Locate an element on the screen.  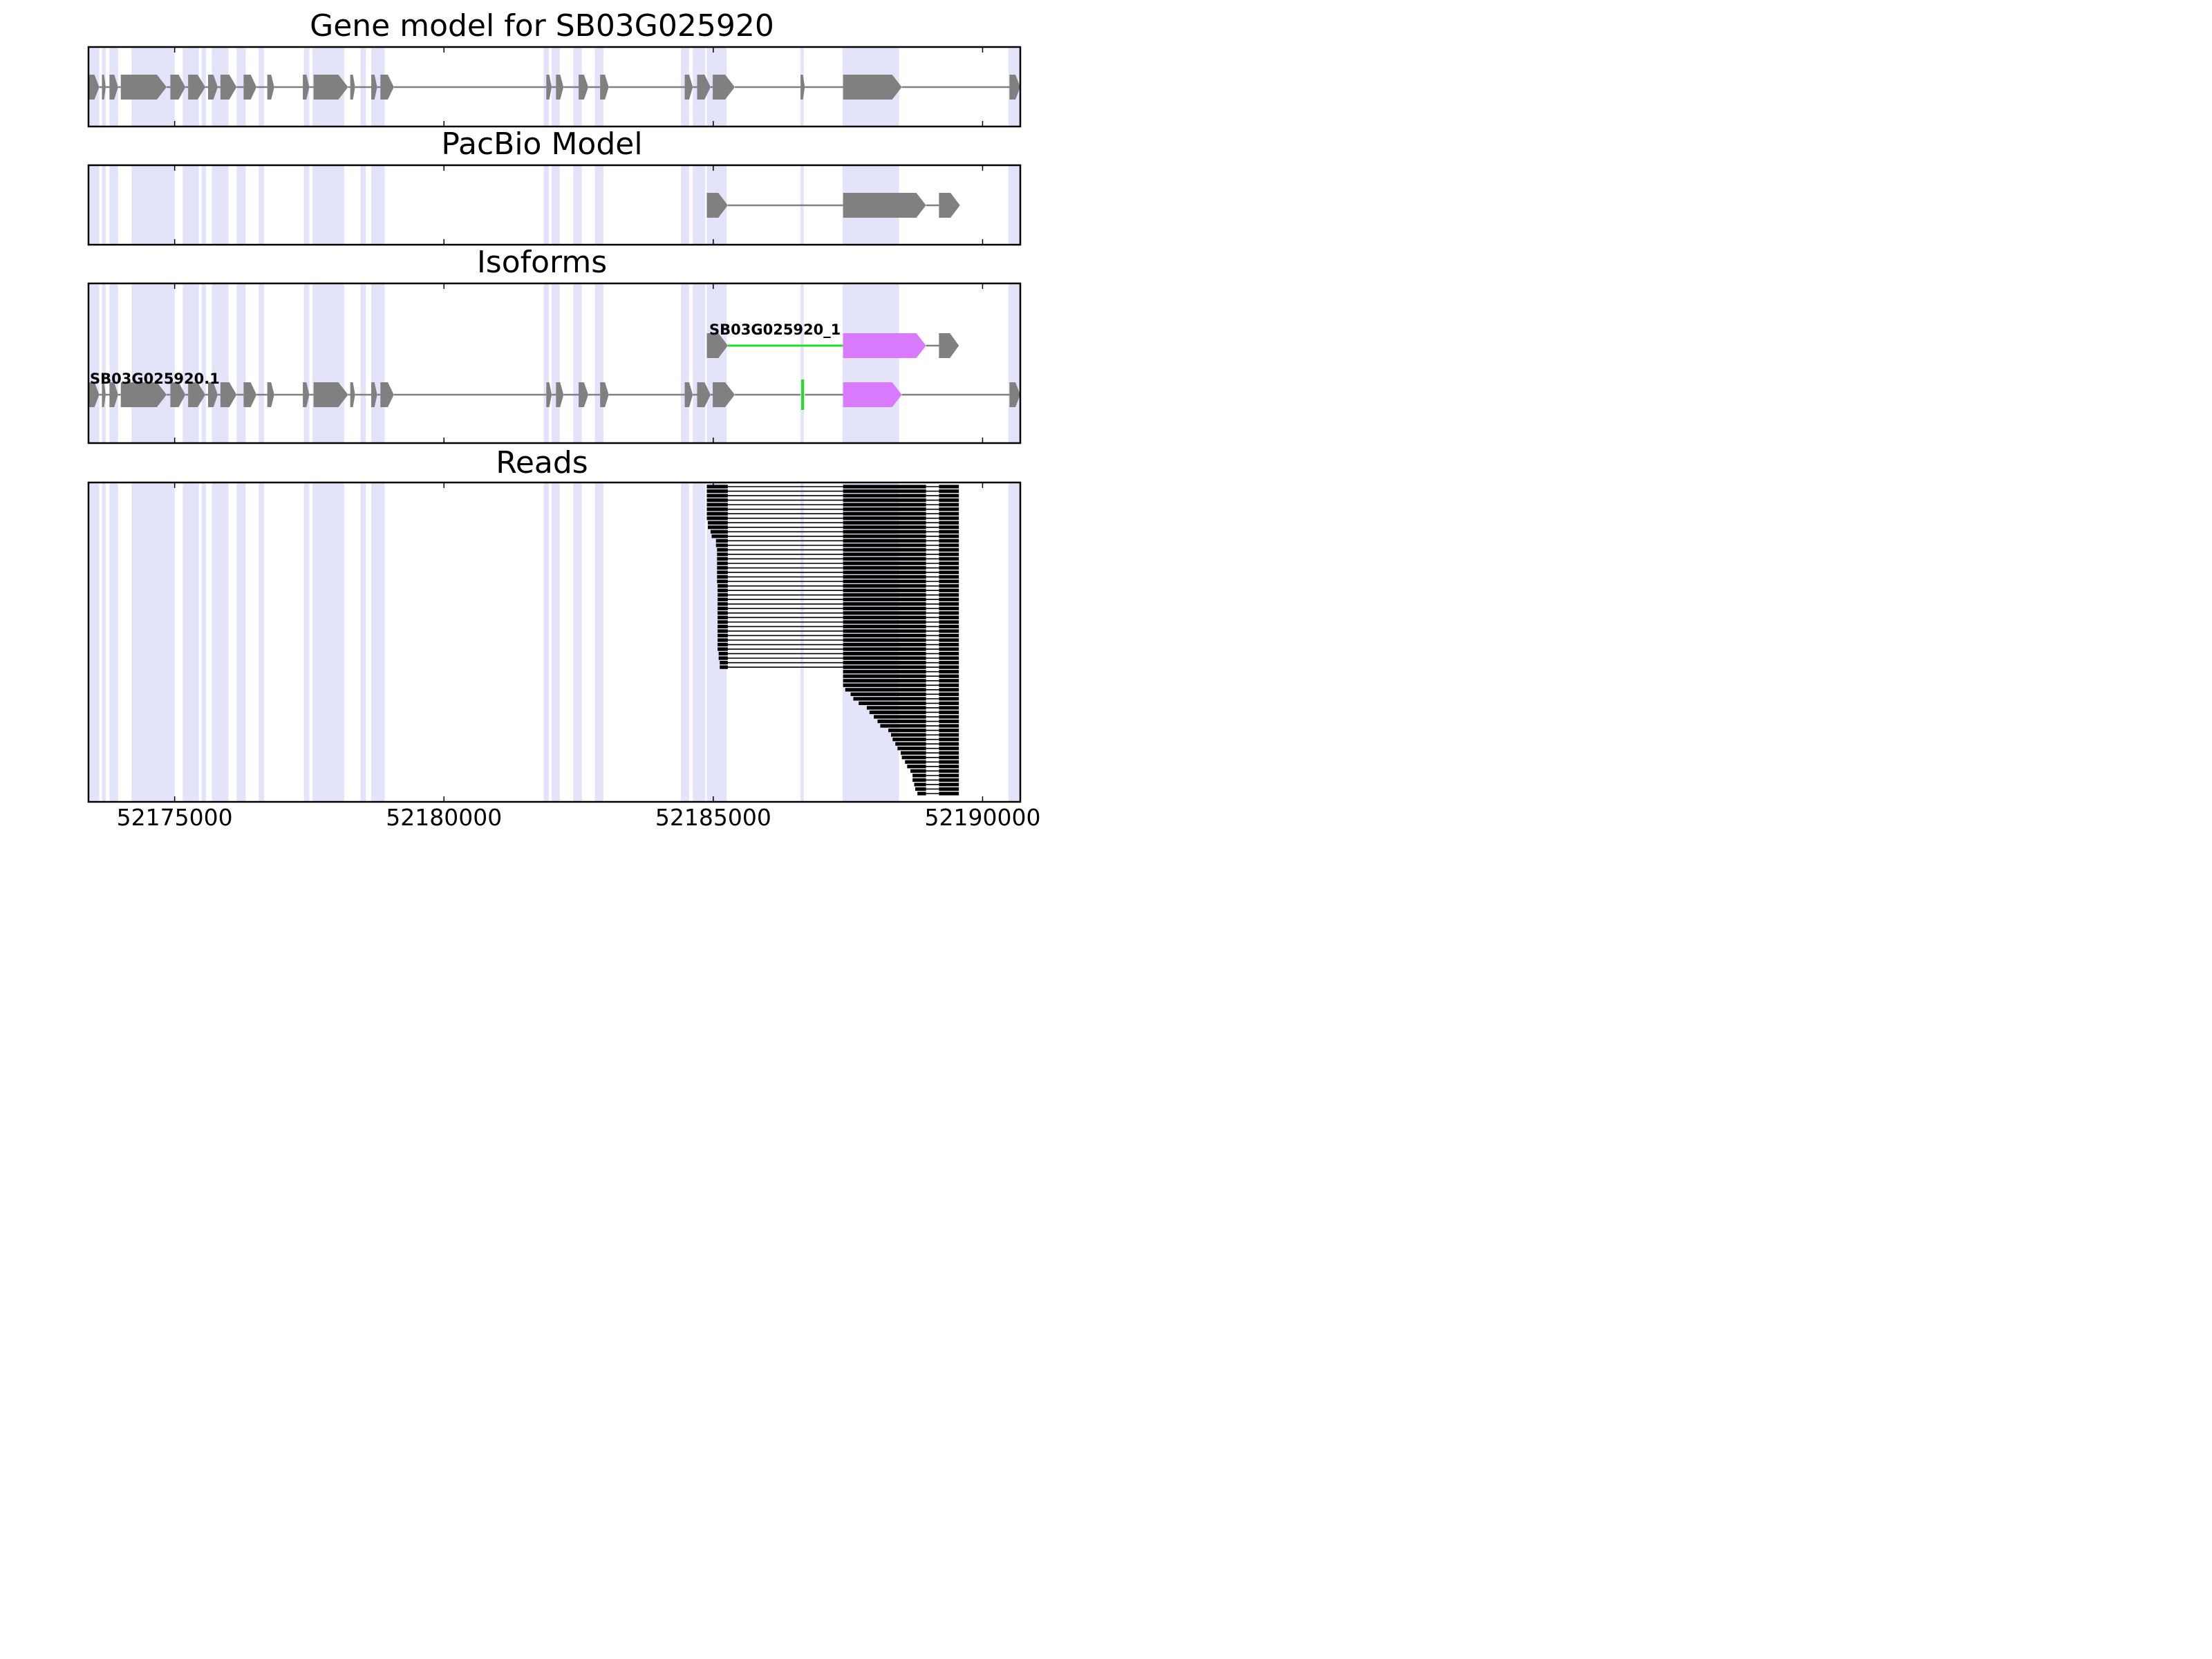
novel-exon is located at coordinates (885, 345).